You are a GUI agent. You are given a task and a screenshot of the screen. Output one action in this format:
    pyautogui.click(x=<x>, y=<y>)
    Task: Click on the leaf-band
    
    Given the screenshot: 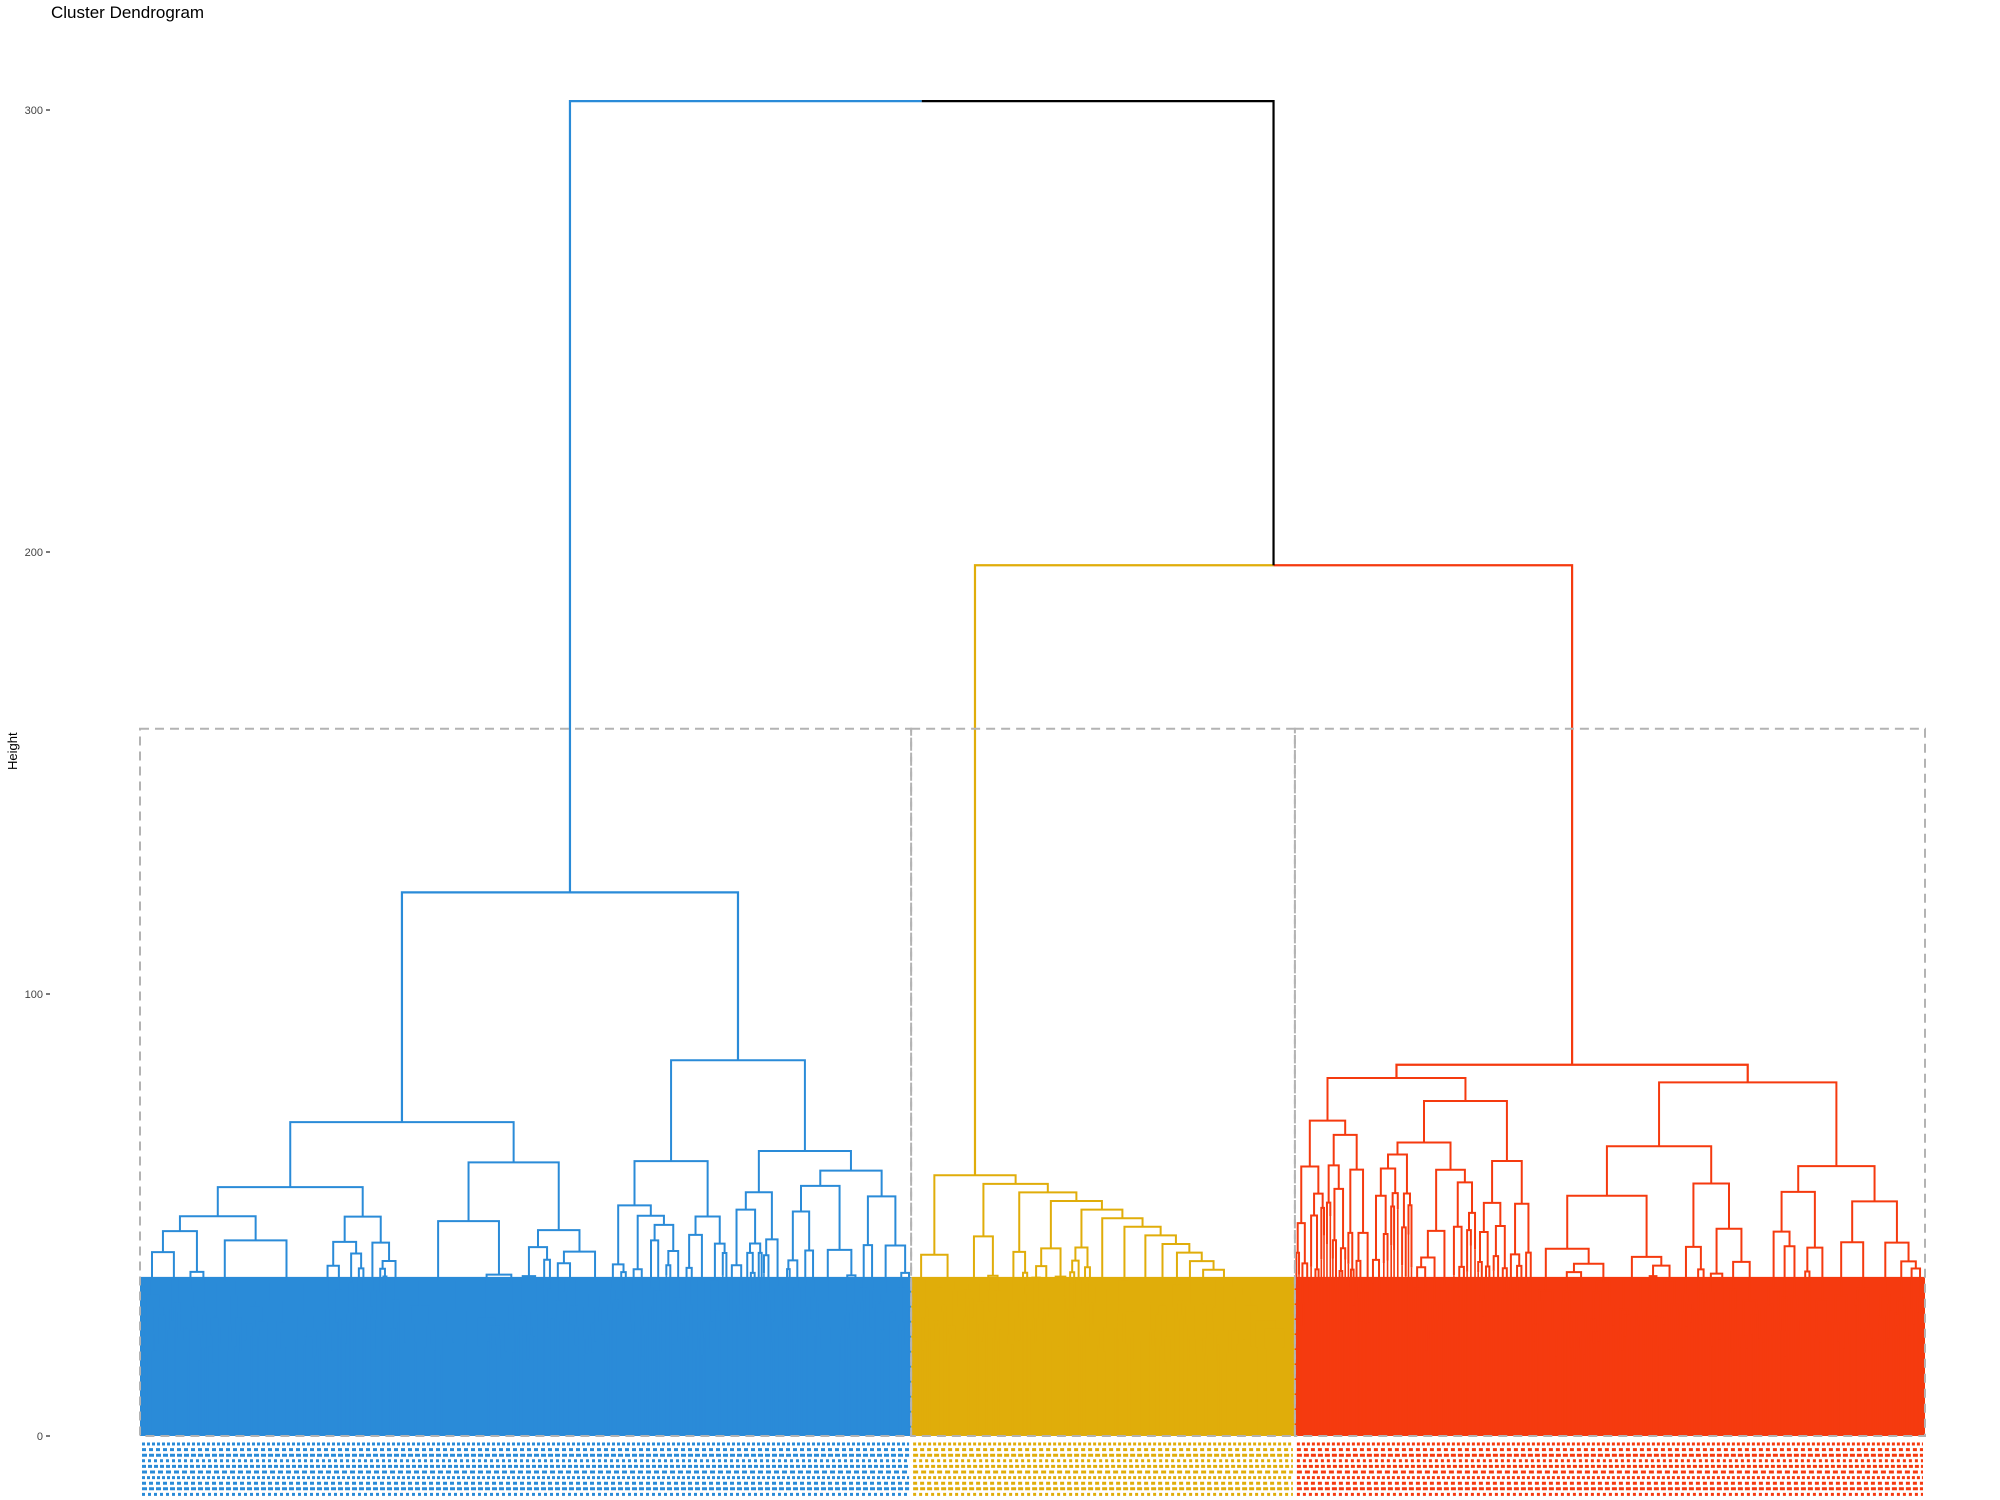 What is the action you would take?
    pyautogui.click(x=1103, y=1356)
    